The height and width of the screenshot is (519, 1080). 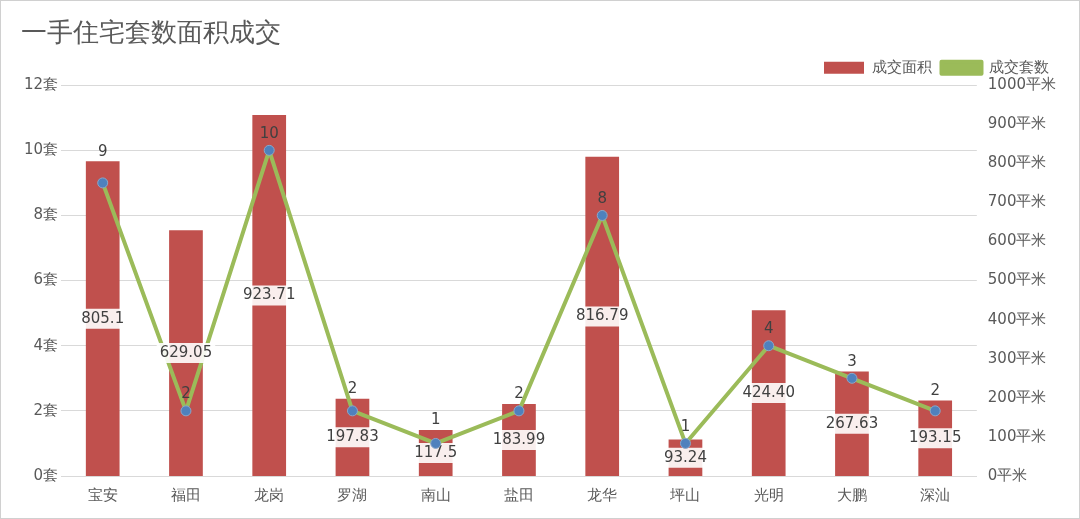 What do you see at coordinates (685, 456) in the screenshot?
I see `data-label: 93.24` at bounding box center [685, 456].